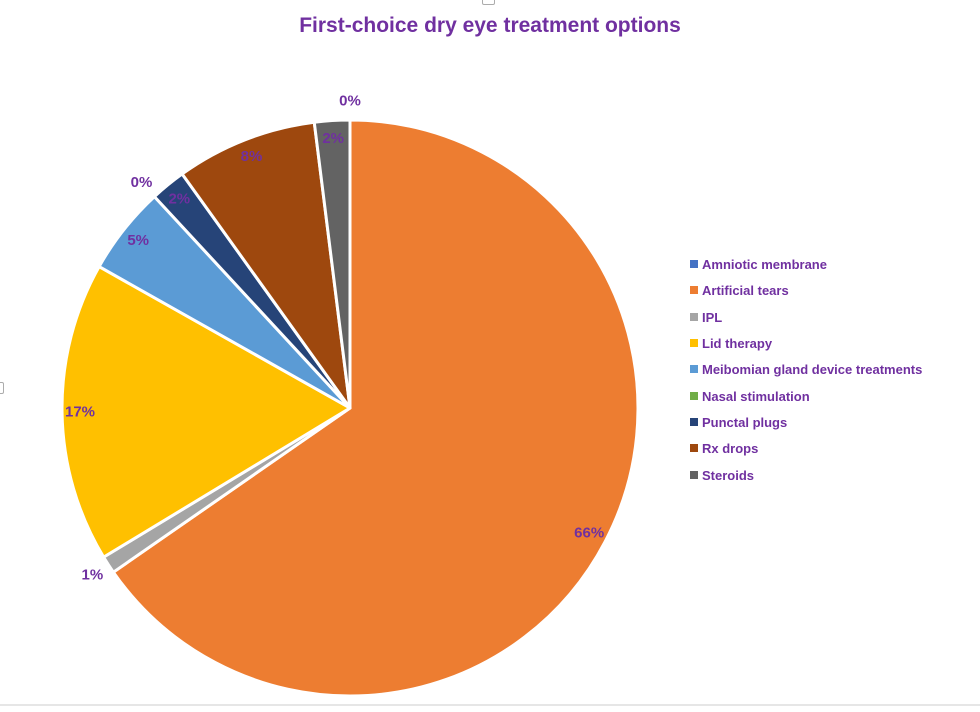 This screenshot has width=980, height=712. What do you see at coordinates (488, 2) in the screenshot?
I see `chart-resize-handle-top-center` at bounding box center [488, 2].